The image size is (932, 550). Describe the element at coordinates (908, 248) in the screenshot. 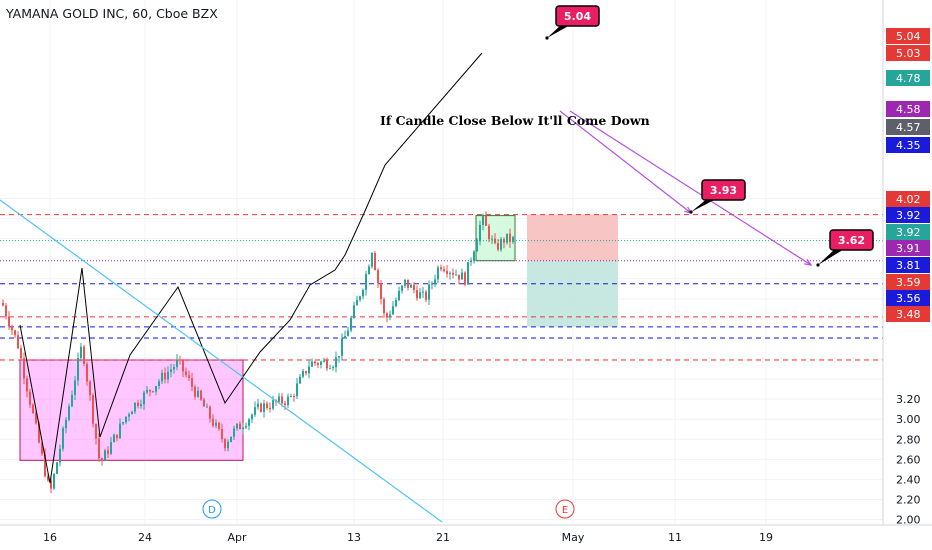

I see `price-tag-label: 3.91` at that location.